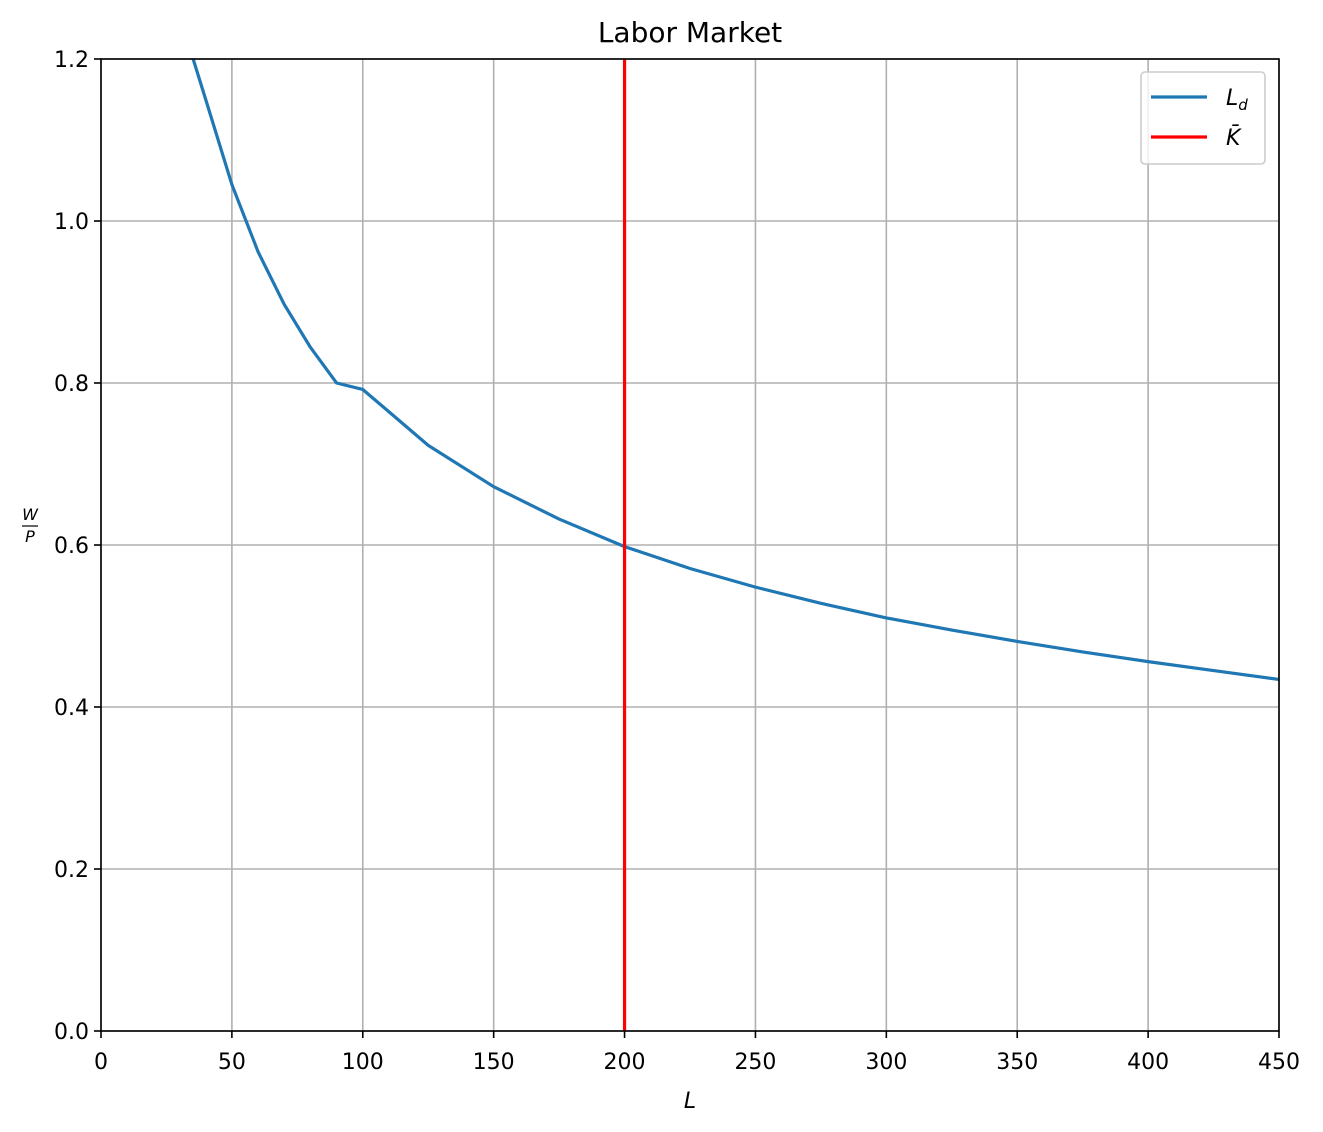 This screenshot has width=1323, height=1132. Describe the element at coordinates (1017, 1062) in the screenshot. I see `x-tick-label: 350` at that location.